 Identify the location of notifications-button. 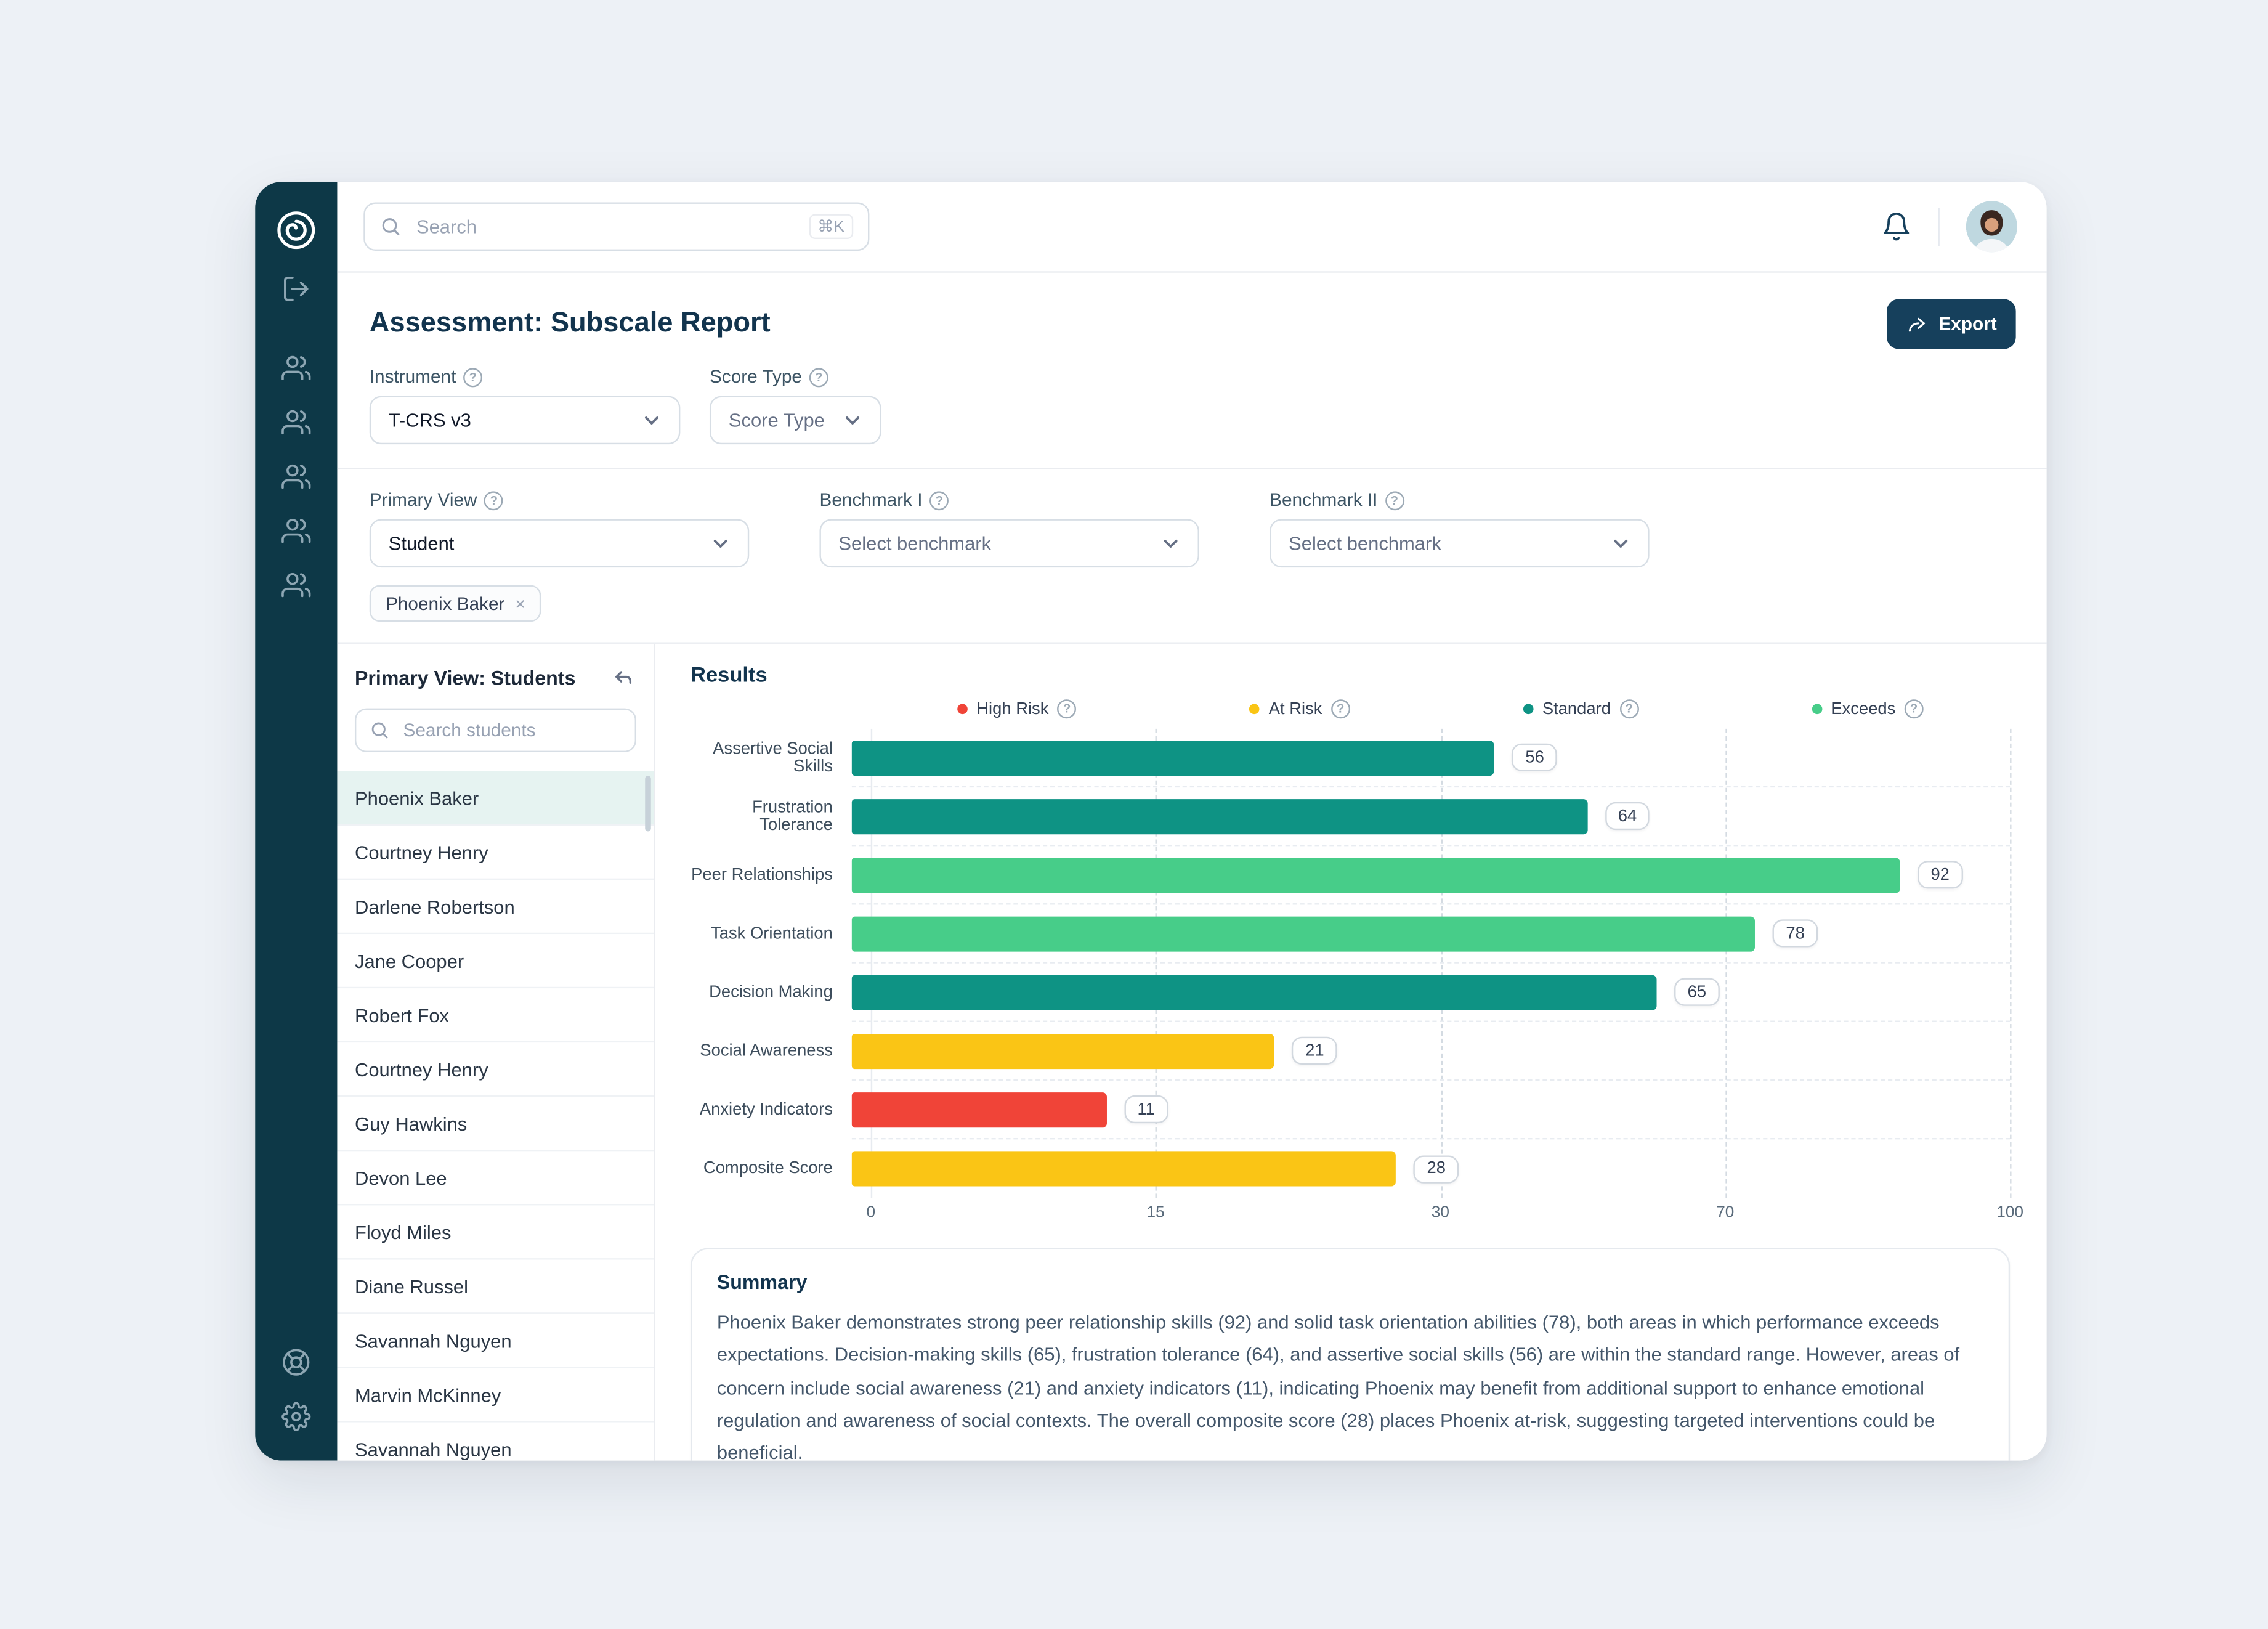
(1897, 227).